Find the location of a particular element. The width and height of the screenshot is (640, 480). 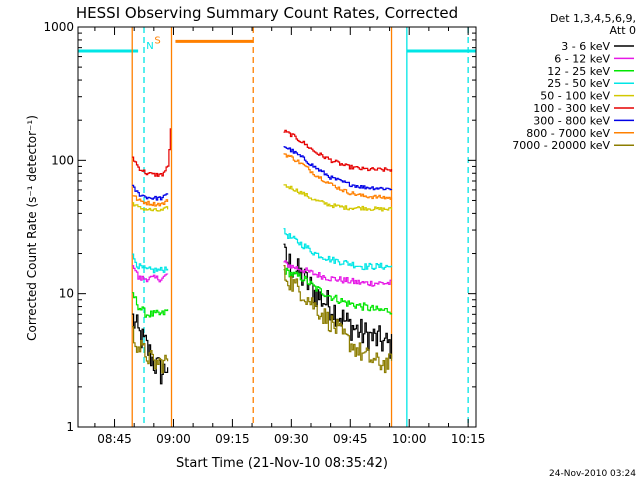

x-tick-label: 09:30 is located at coordinates (291, 439).